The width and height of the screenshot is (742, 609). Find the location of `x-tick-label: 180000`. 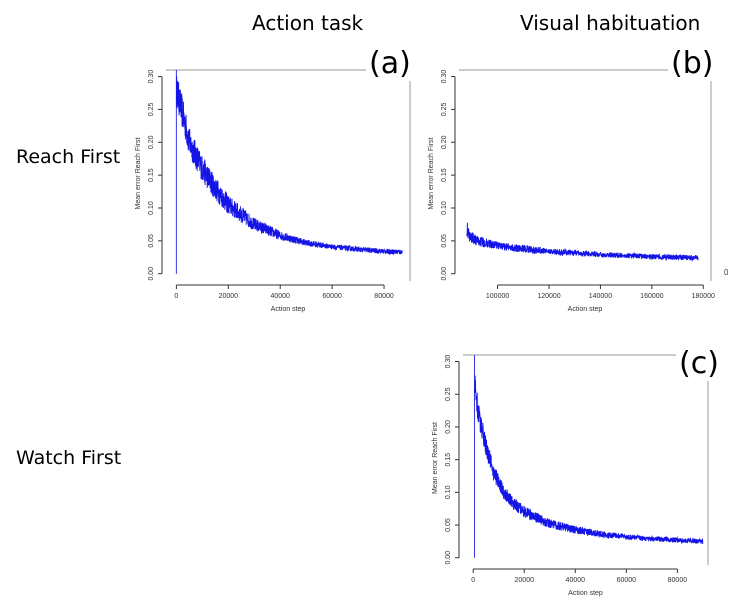

x-tick-label: 180000 is located at coordinates (703, 296).